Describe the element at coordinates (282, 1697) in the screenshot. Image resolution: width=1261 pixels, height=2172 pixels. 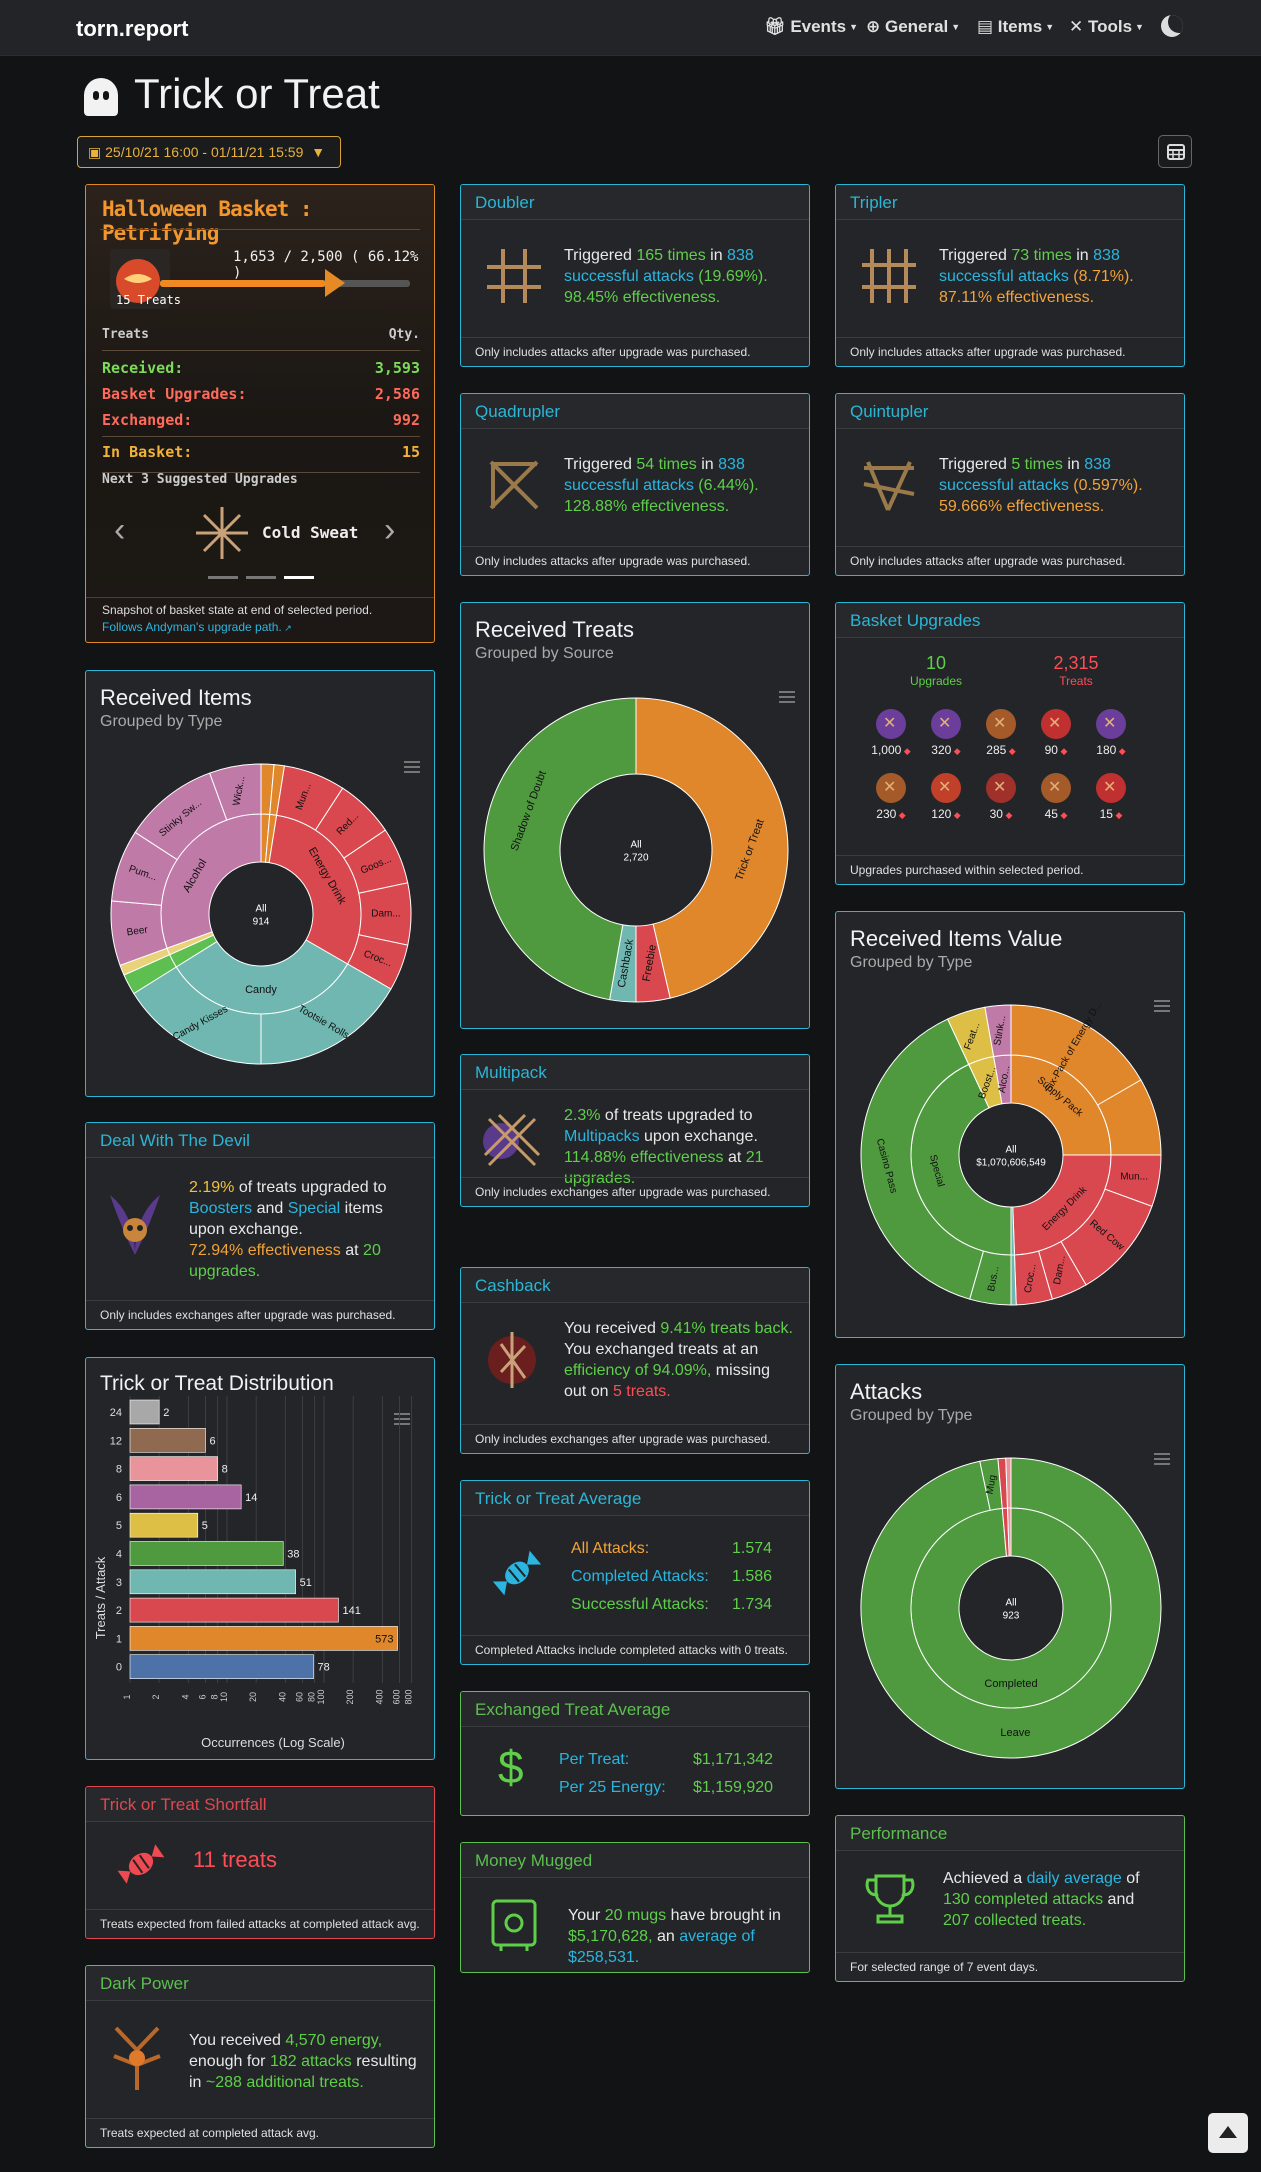
I see `x-tick-label: 40` at that location.